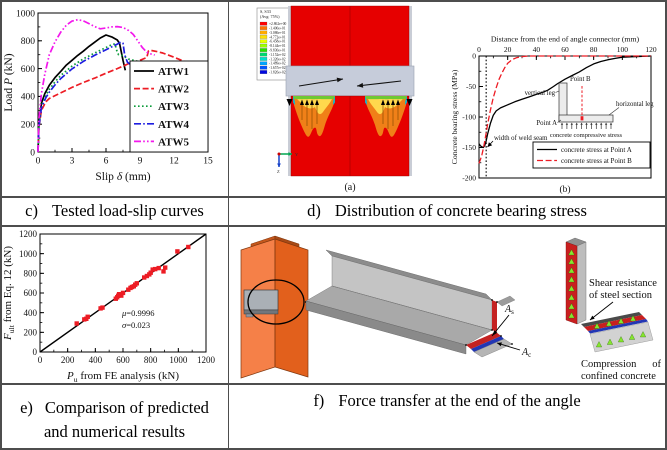 The width and height of the screenshot is (667, 450). What do you see at coordinates (82, 93) in the screenshot?
I see `series-atw1` at bounding box center [82, 93].